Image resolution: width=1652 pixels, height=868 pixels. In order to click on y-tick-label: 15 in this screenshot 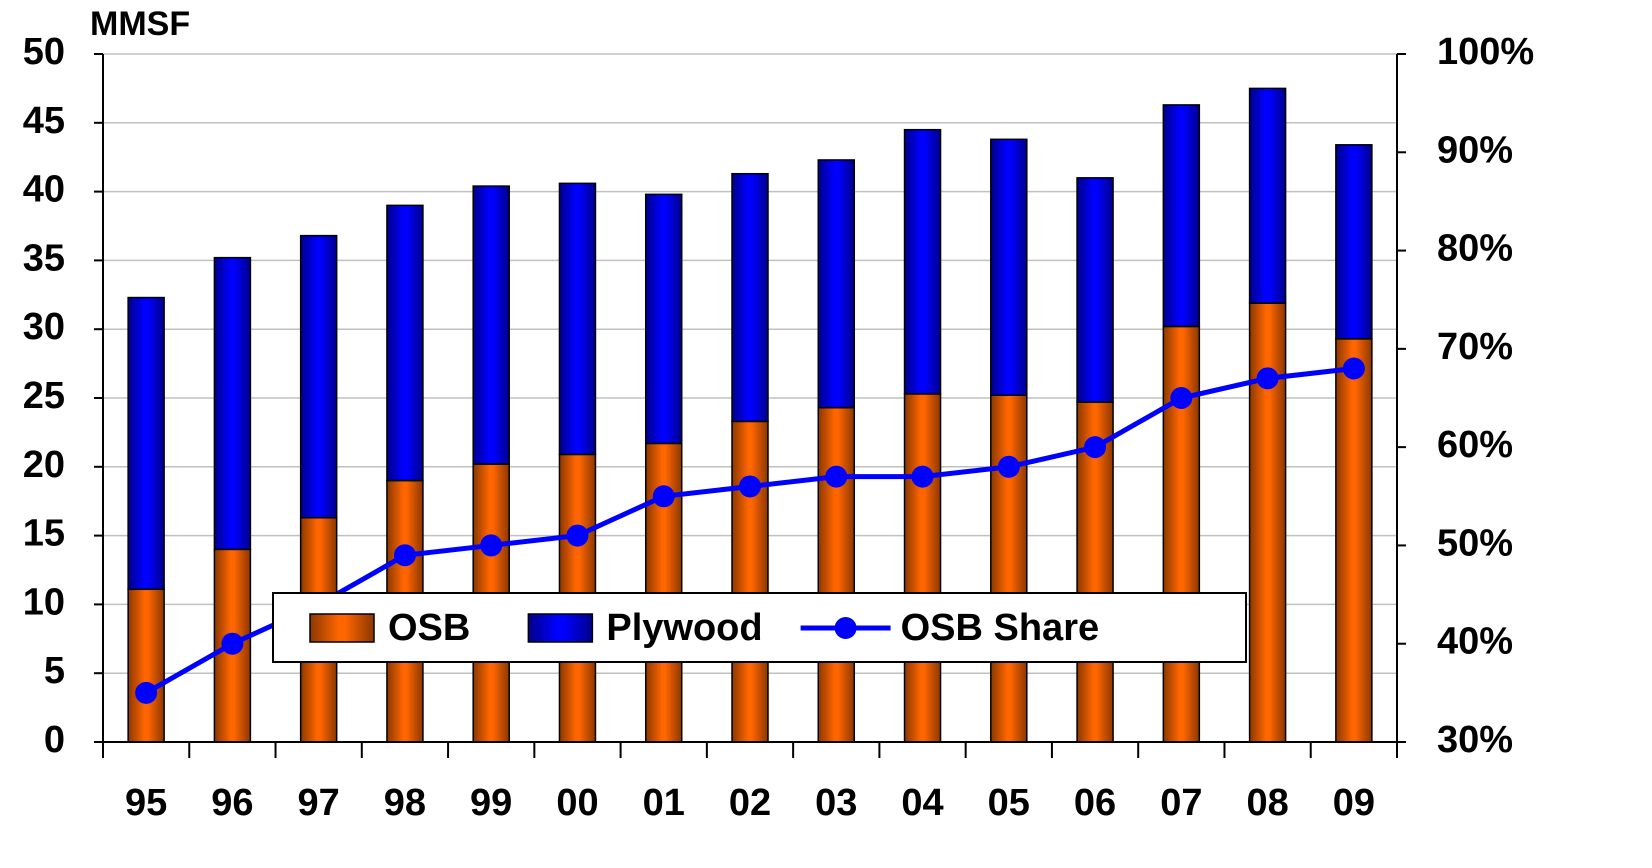, I will do `click(44, 534)`.